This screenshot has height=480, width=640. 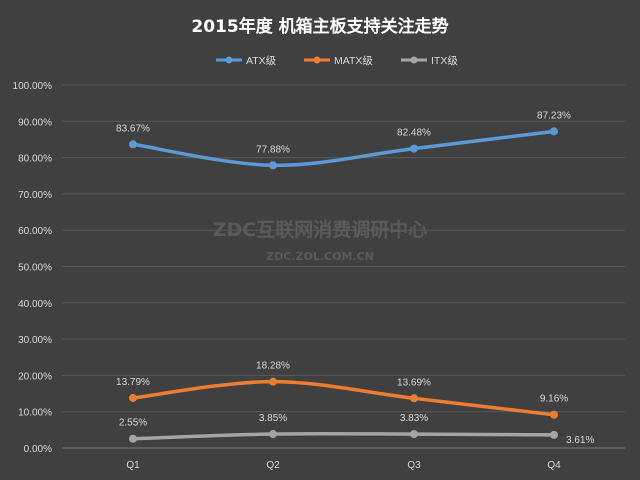 I want to click on y-tick-label: 70.00%, so click(x=35, y=195).